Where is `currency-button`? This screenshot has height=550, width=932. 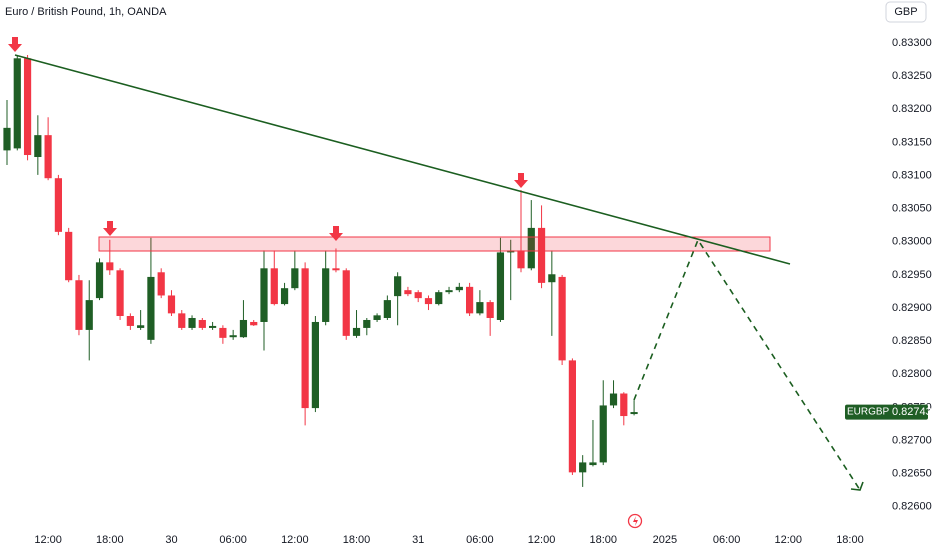 currency-button is located at coordinates (906, 12).